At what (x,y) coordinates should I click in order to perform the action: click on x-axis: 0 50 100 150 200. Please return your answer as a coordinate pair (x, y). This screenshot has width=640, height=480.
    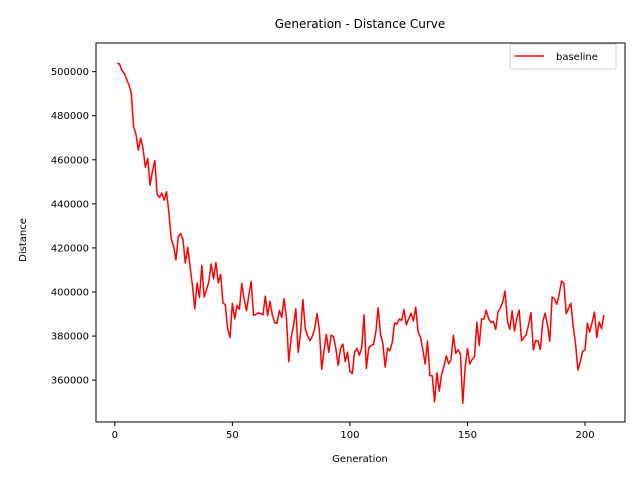
    Looking at the image, I should click on (353, 431).